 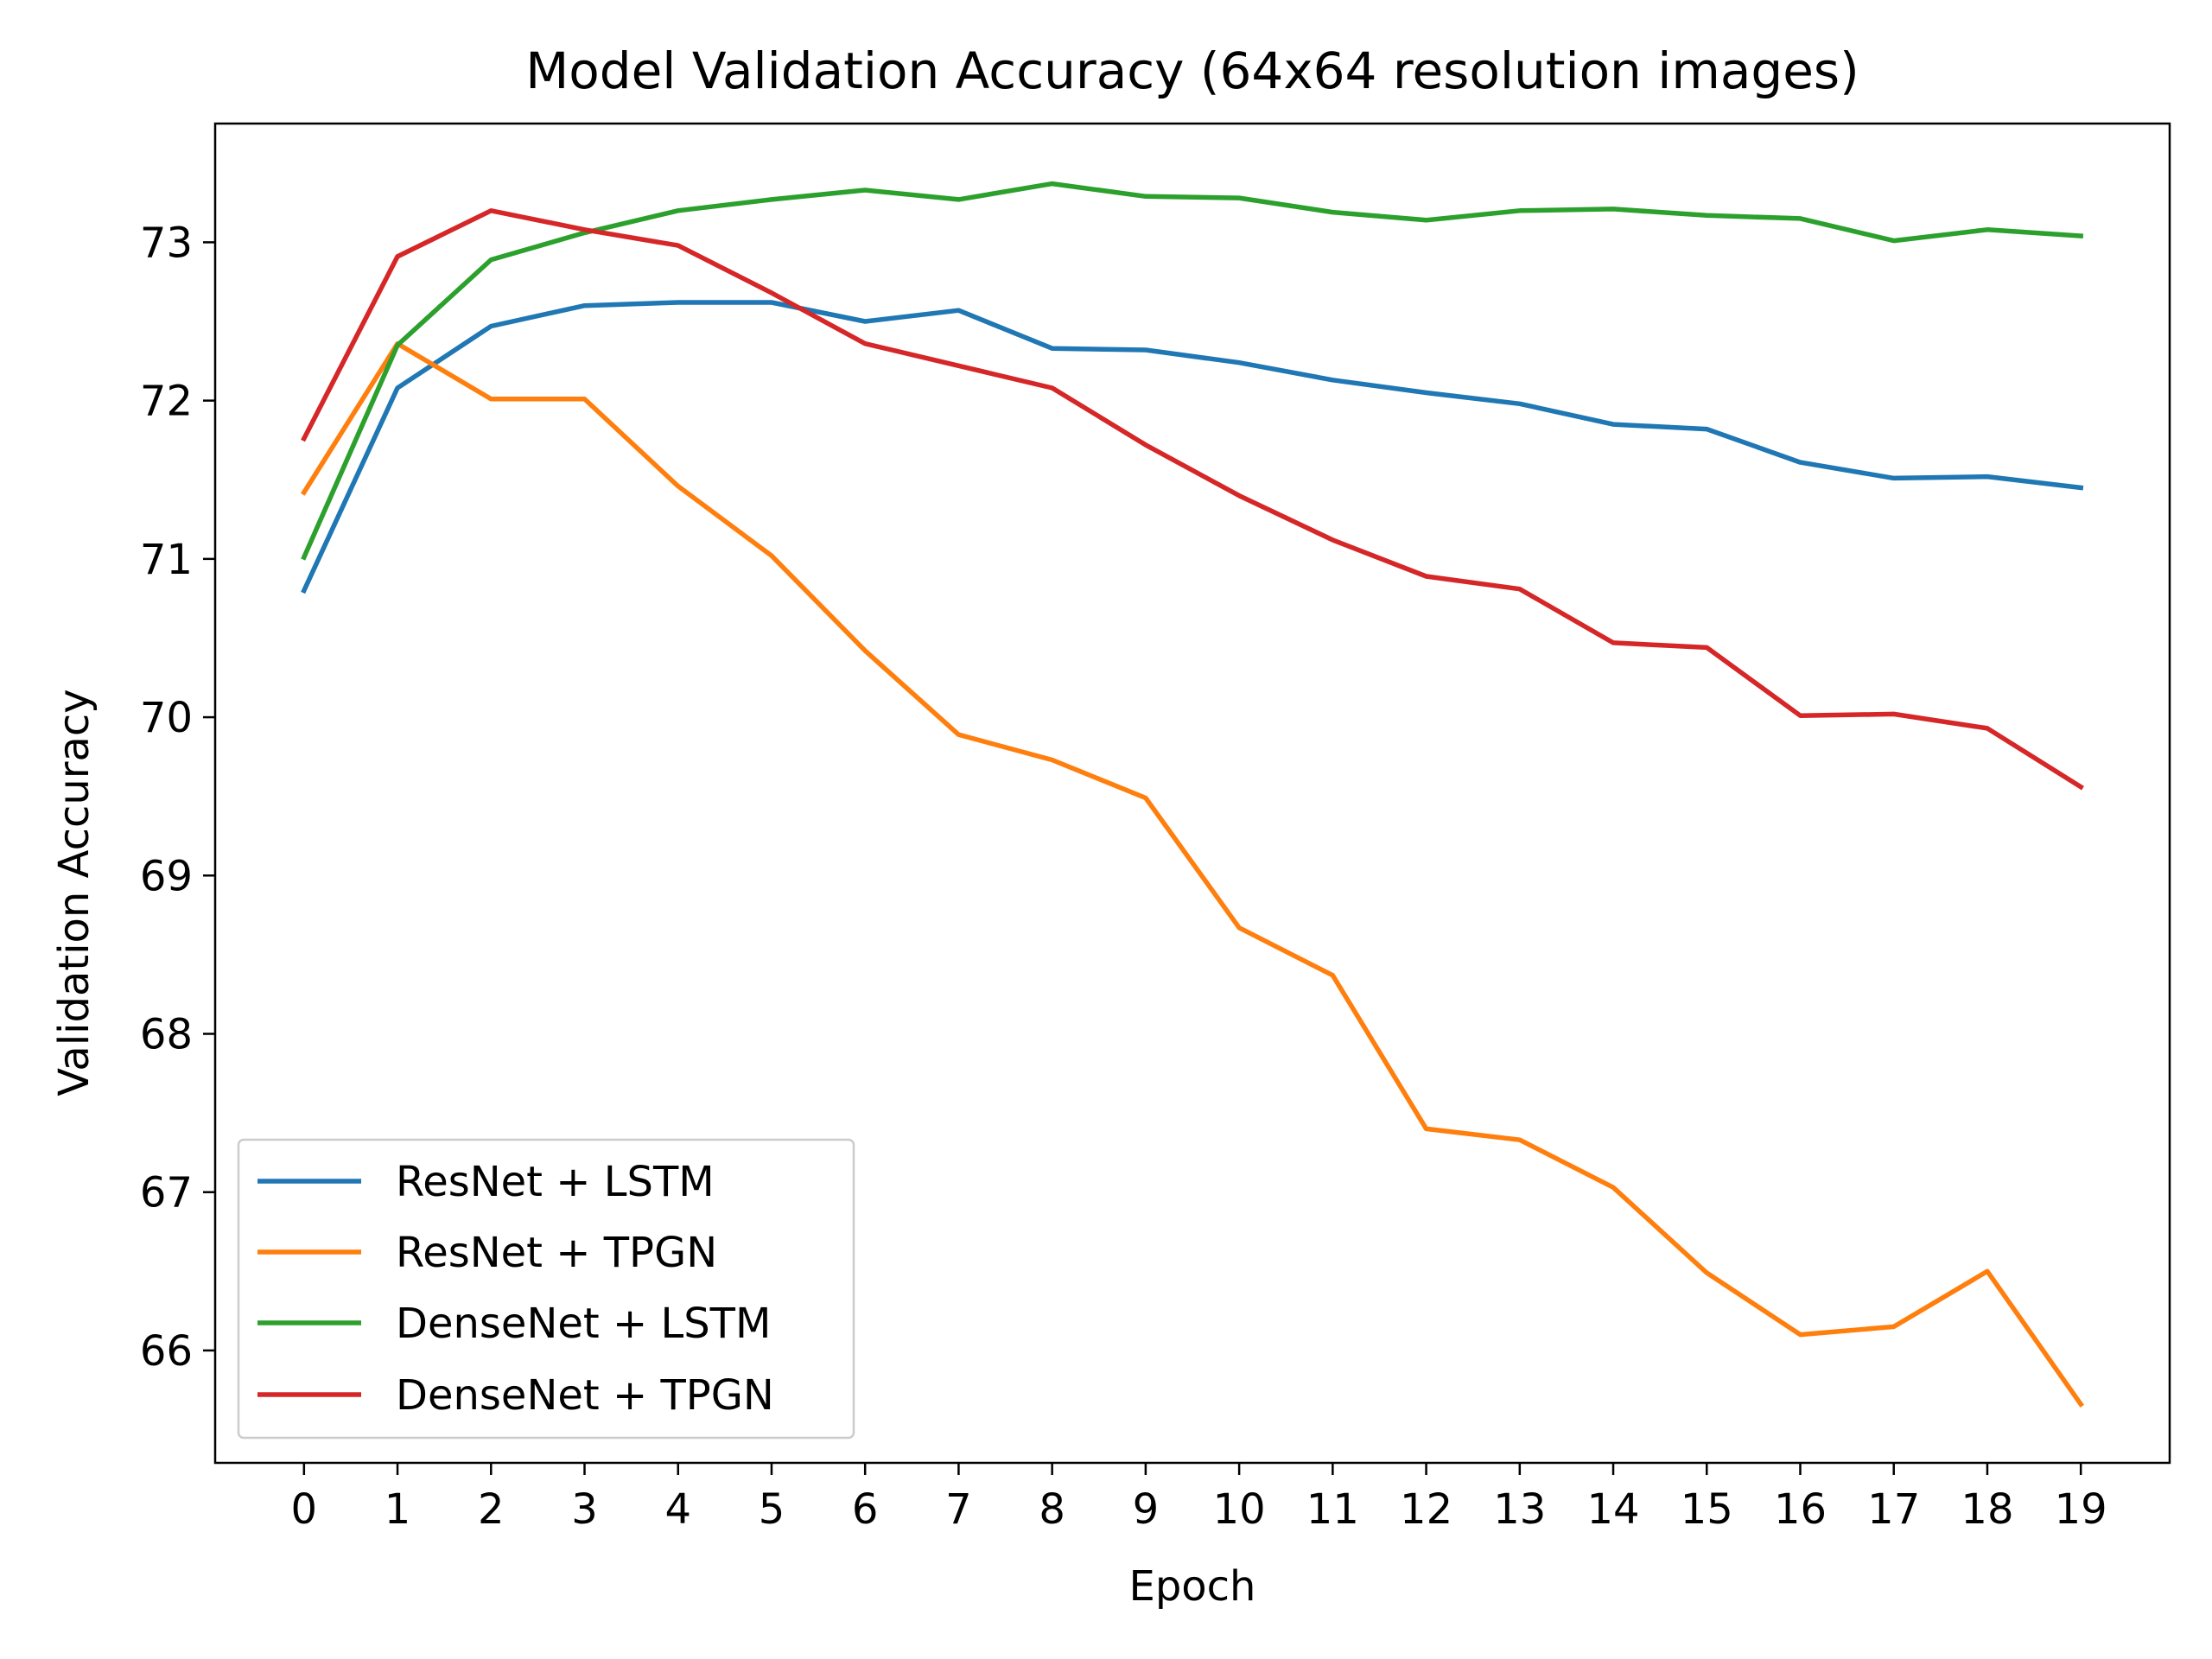 I want to click on x-axis-ticks: 0 1 2 3 4 5 6 7 8 9 10 11 12 13 14 15 16 17 18 19, so click(x=1199, y=1498).